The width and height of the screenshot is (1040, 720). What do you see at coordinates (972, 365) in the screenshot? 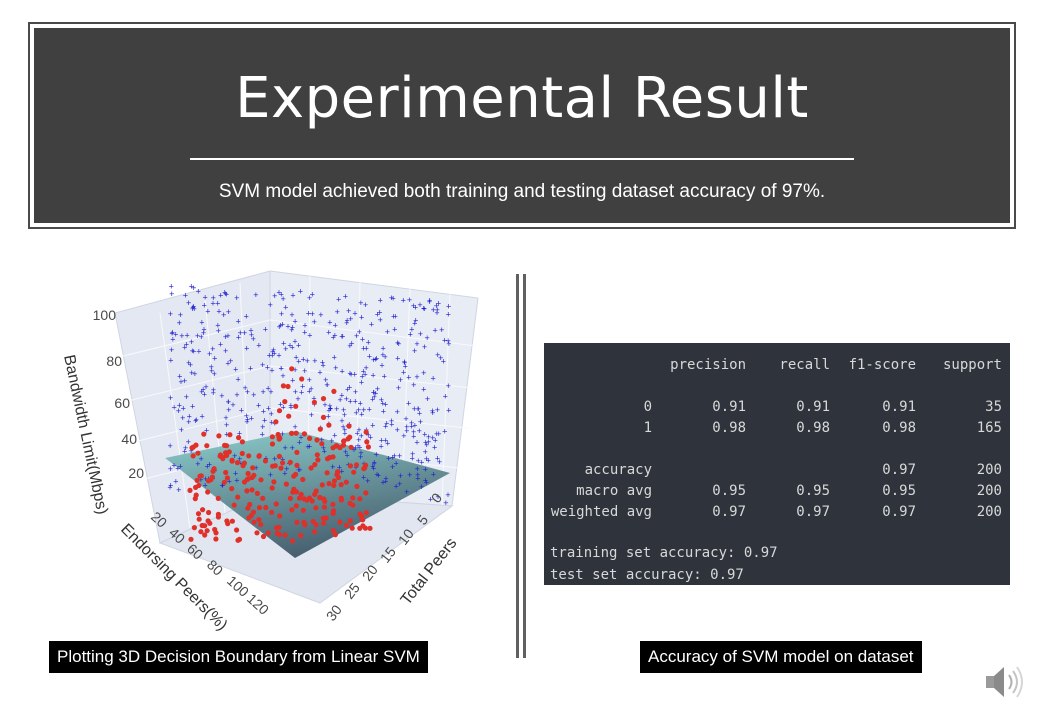
I see `header-support: support` at bounding box center [972, 365].